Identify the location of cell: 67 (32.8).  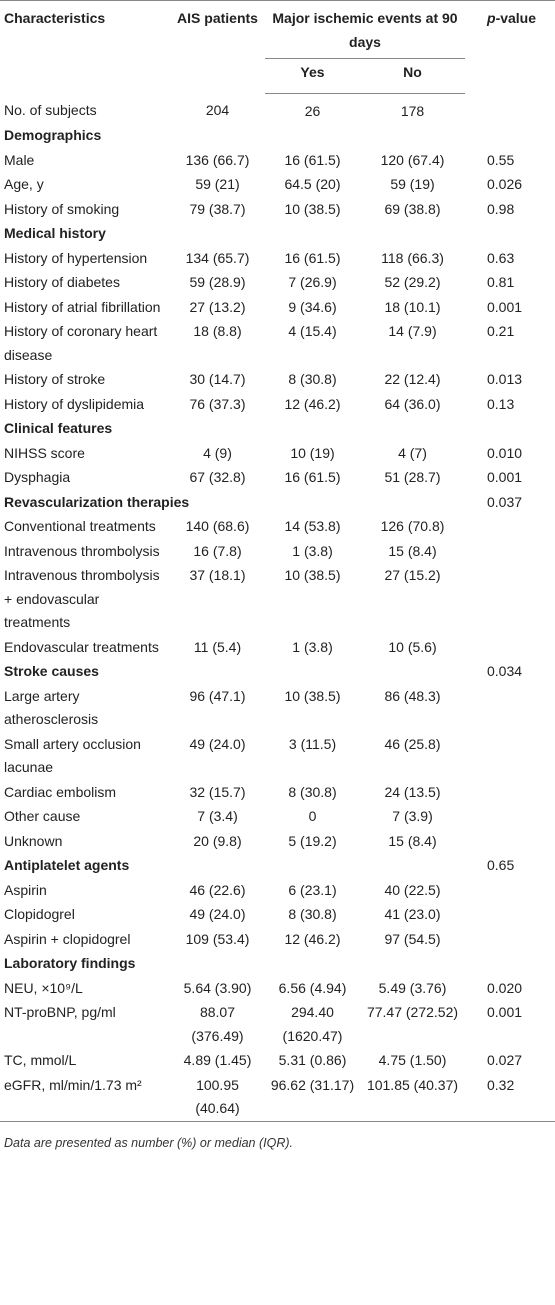
(217, 477).